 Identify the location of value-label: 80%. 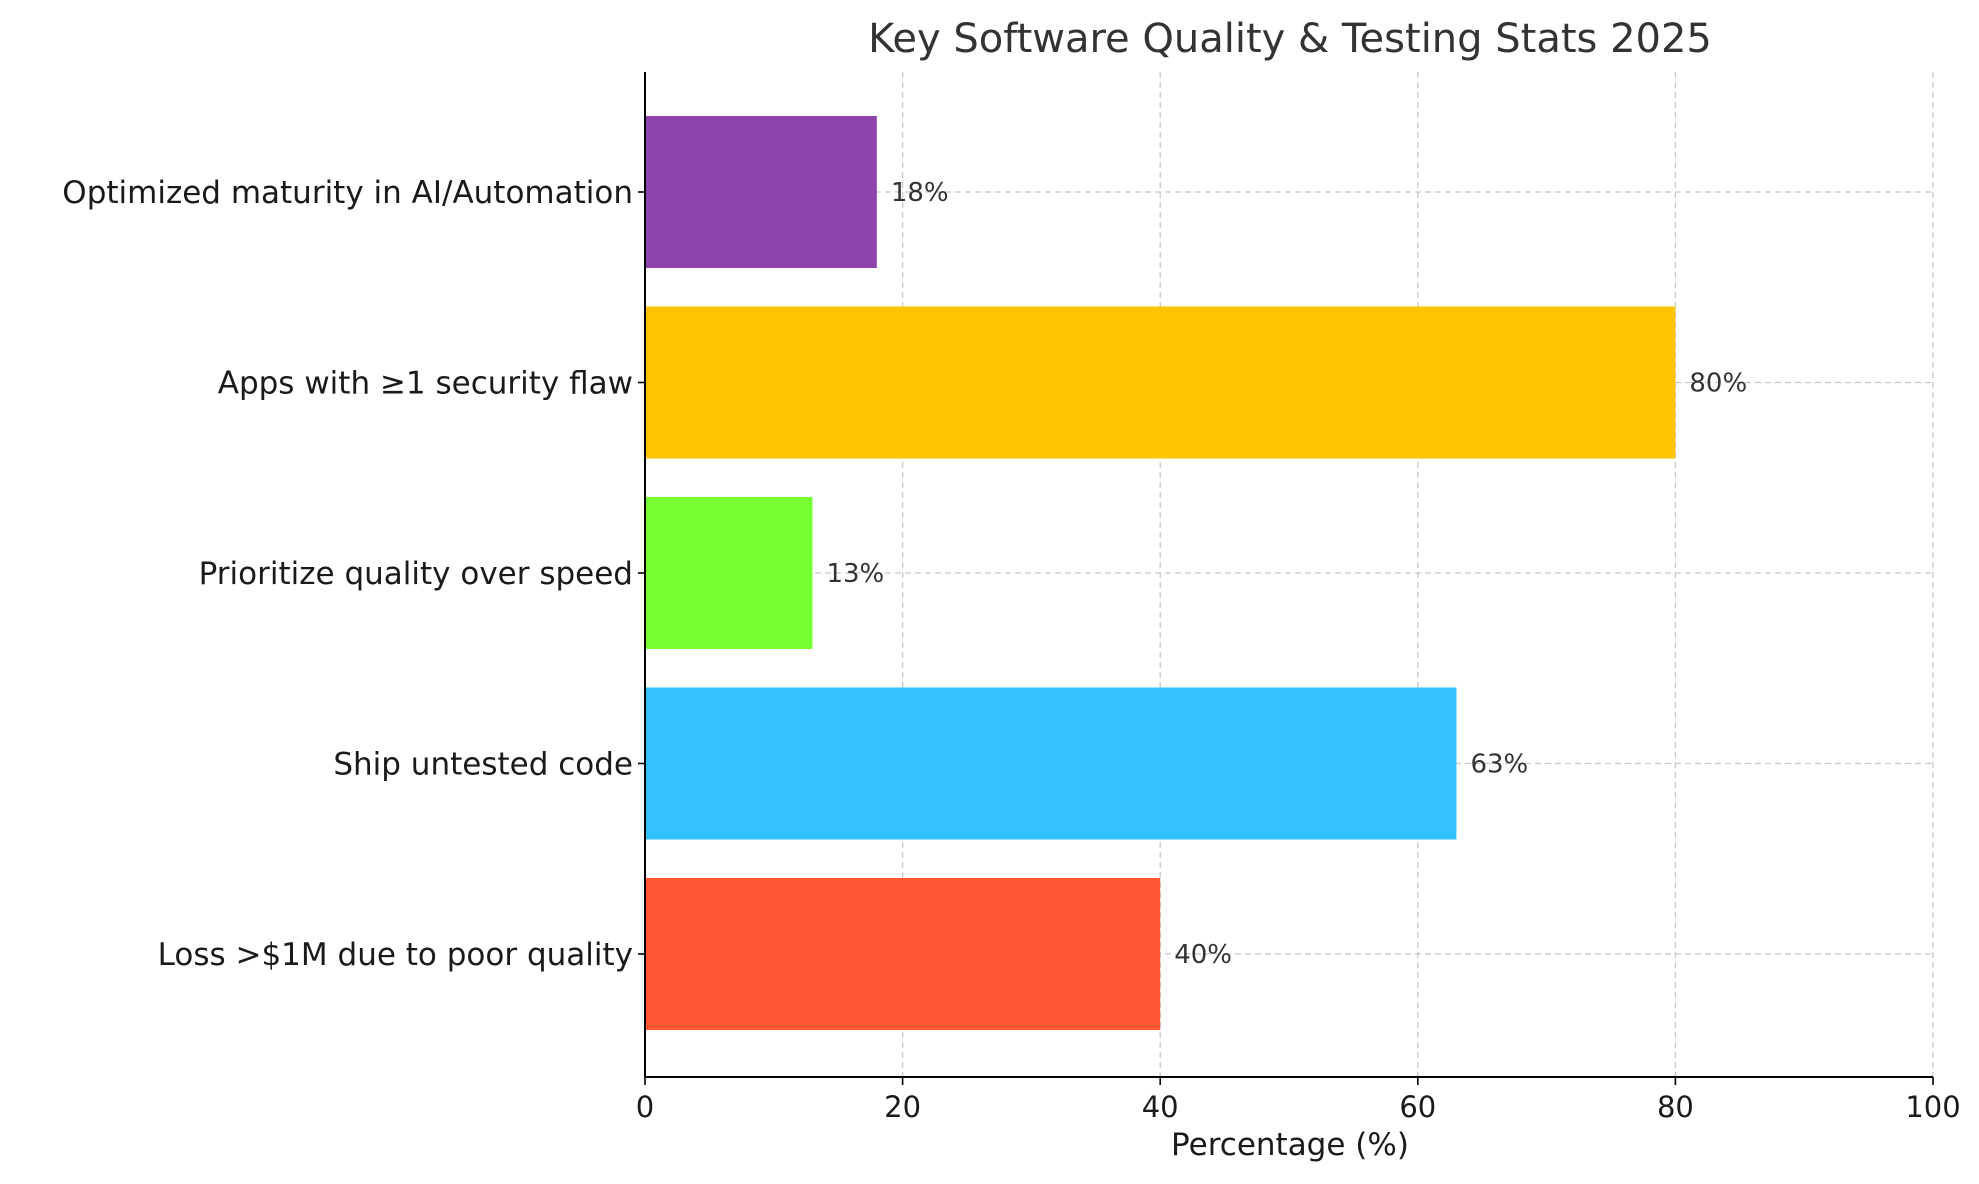
(1718, 384).